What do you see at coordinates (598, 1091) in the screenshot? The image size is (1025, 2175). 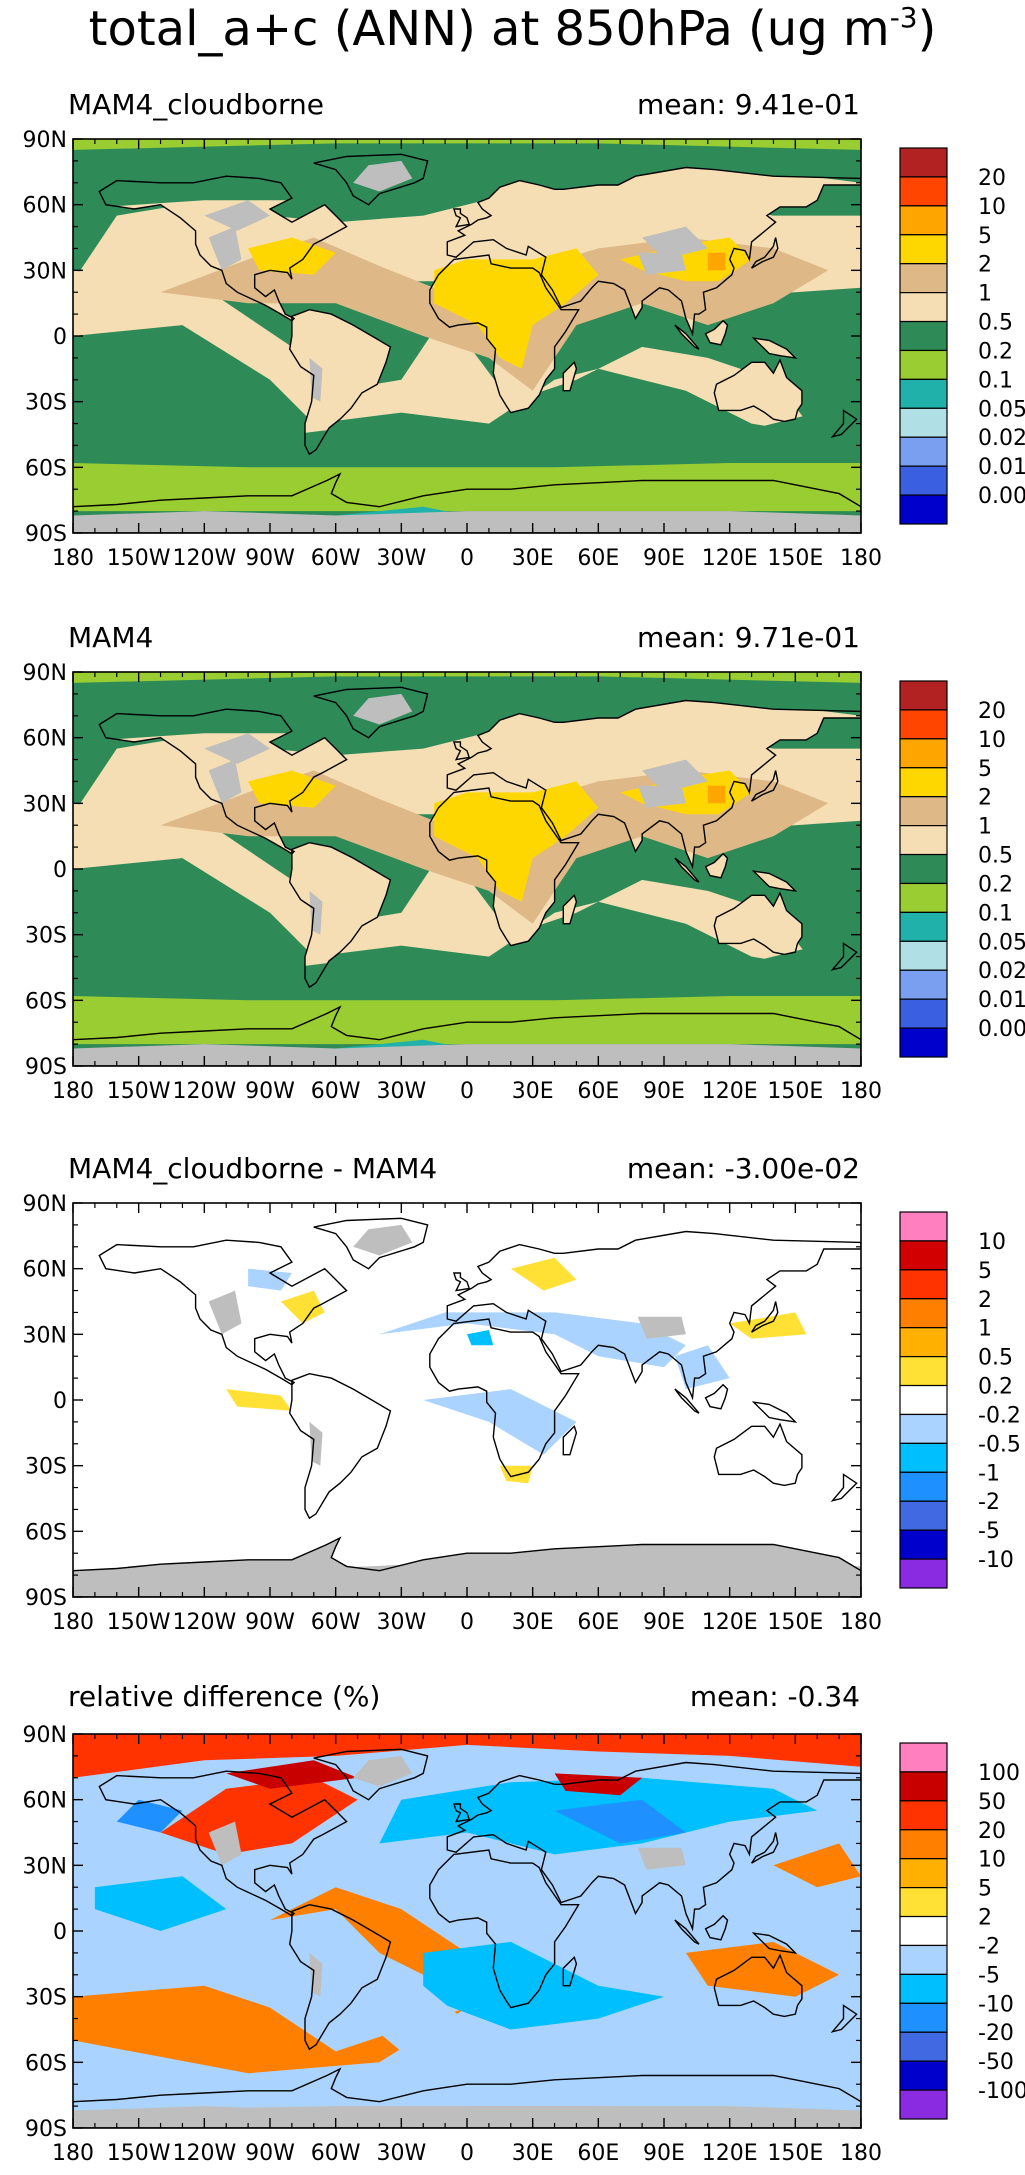 I see `x-tick-label: 60E` at bounding box center [598, 1091].